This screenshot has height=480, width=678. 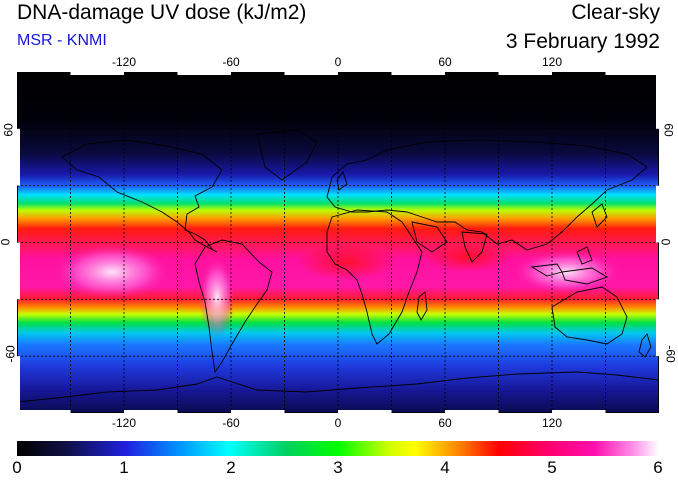 I want to click on lat-tick-right: 60, so click(x=668, y=130).